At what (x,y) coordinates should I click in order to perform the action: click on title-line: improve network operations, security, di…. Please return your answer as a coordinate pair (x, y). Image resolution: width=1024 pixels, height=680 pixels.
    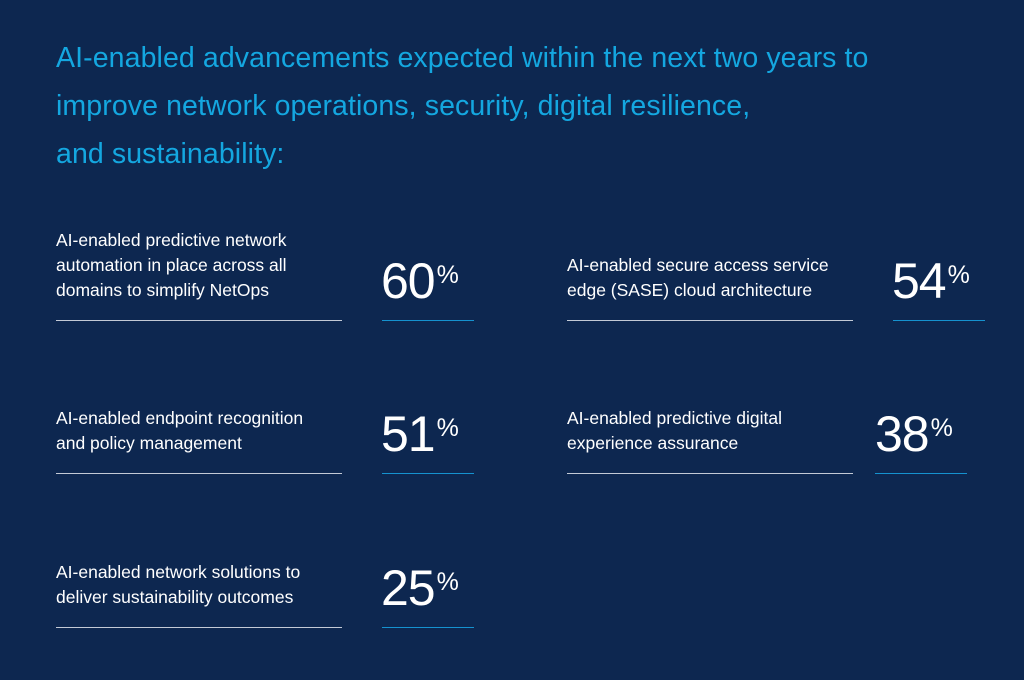
    Looking at the image, I should click on (403, 106).